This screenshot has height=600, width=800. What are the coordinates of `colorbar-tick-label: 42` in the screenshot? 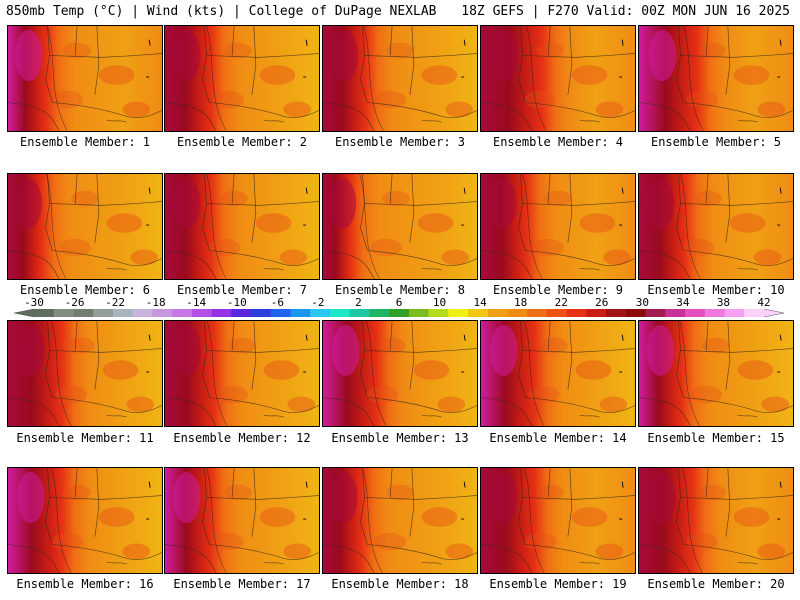 It's located at (763, 302).